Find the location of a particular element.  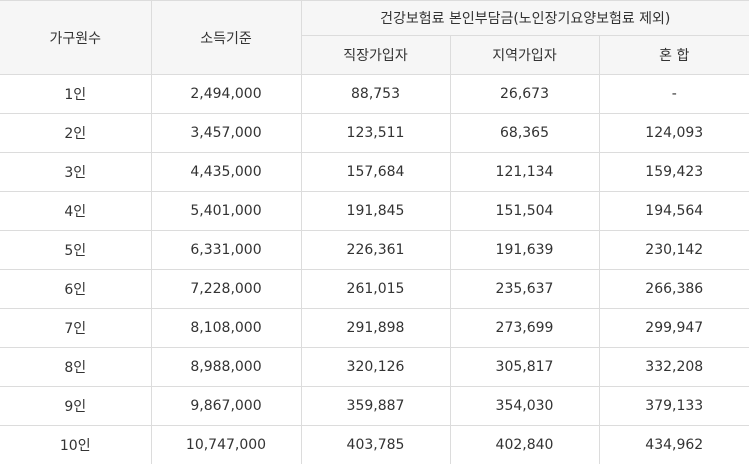

employee-header: 직장가입자 is located at coordinates (376, 55).